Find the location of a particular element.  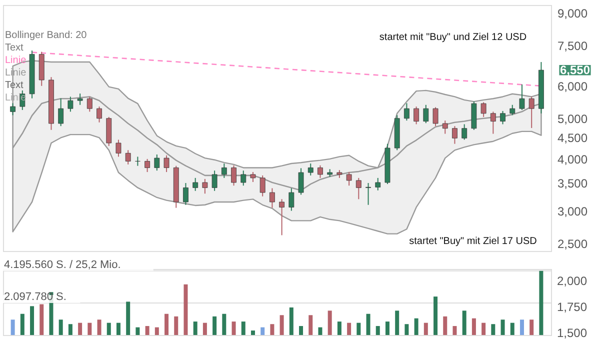

y-tick-label: 4,500 is located at coordinates (573, 138).